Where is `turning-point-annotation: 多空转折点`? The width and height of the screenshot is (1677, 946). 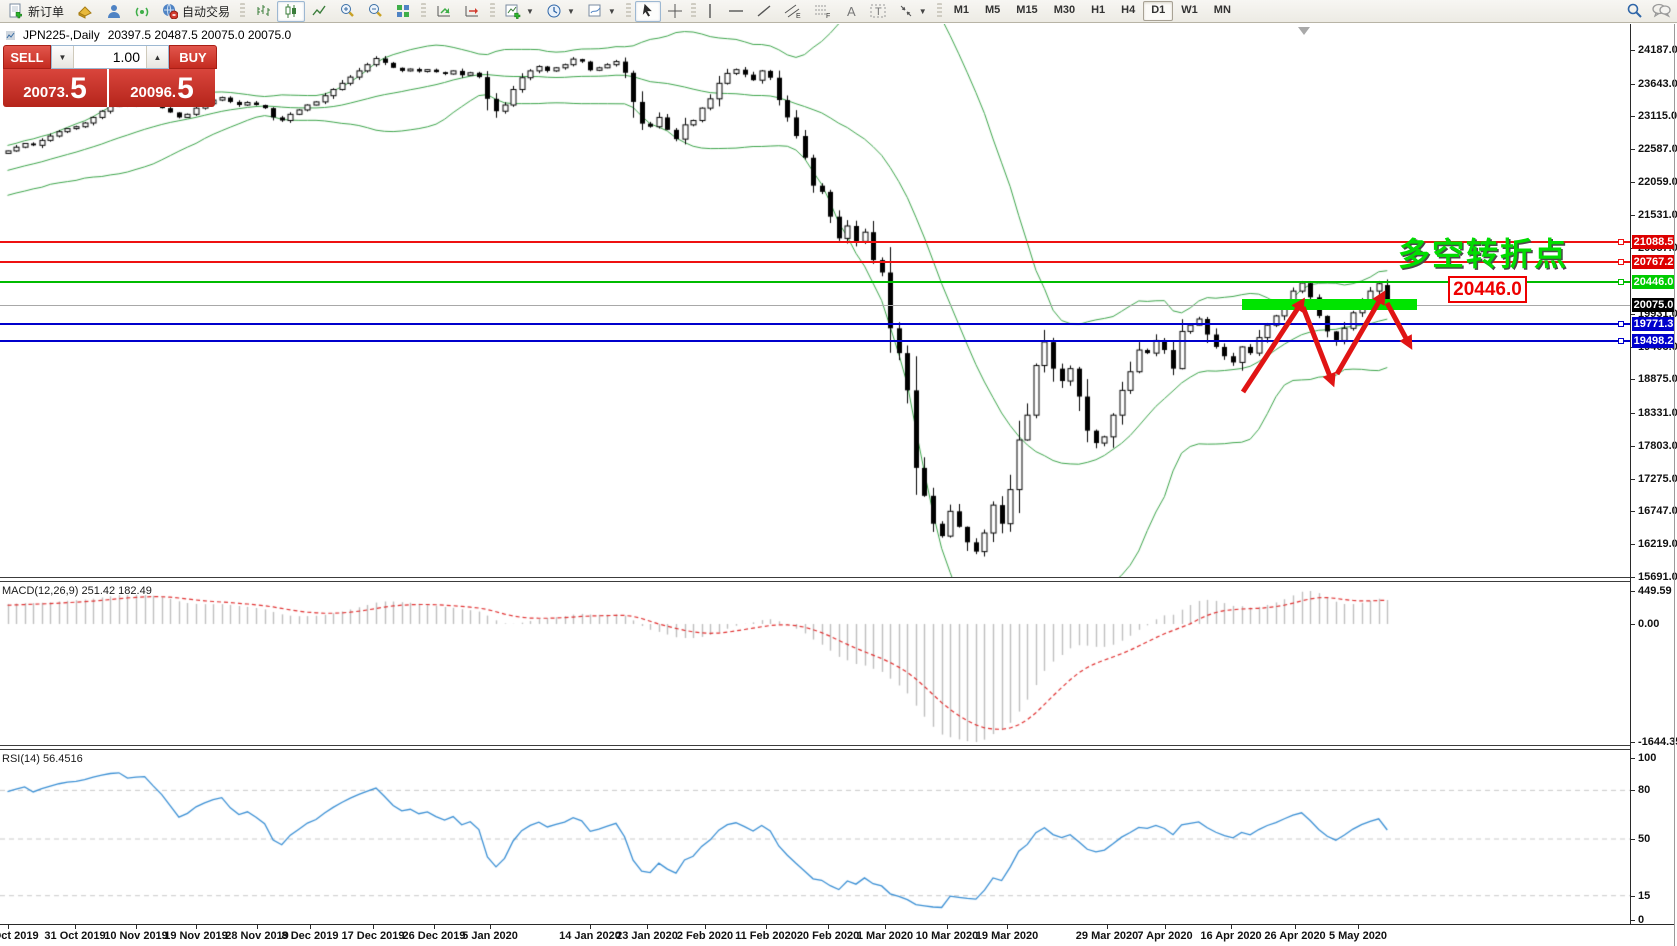
turning-point-annotation: 多空转折点 is located at coordinates (1483, 254).